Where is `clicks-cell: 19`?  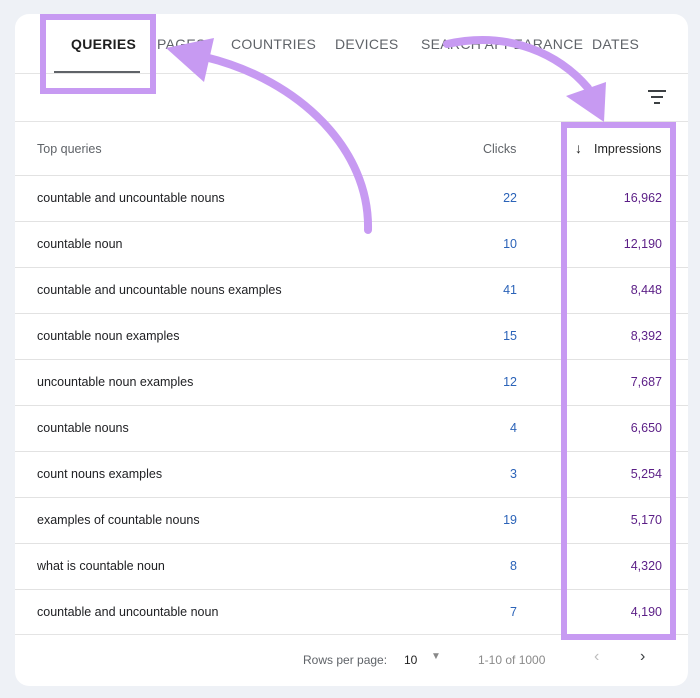
clicks-cell: 19 is located at coordinates (510, 520).